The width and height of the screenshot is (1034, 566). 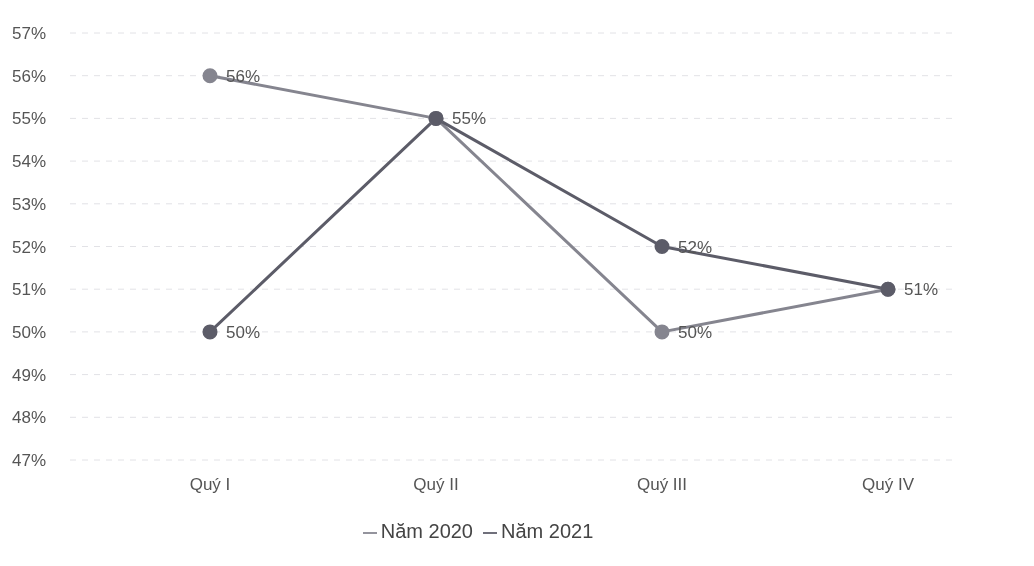 I want to click on y-tick-label: 48%, so click(x=29, y=418).